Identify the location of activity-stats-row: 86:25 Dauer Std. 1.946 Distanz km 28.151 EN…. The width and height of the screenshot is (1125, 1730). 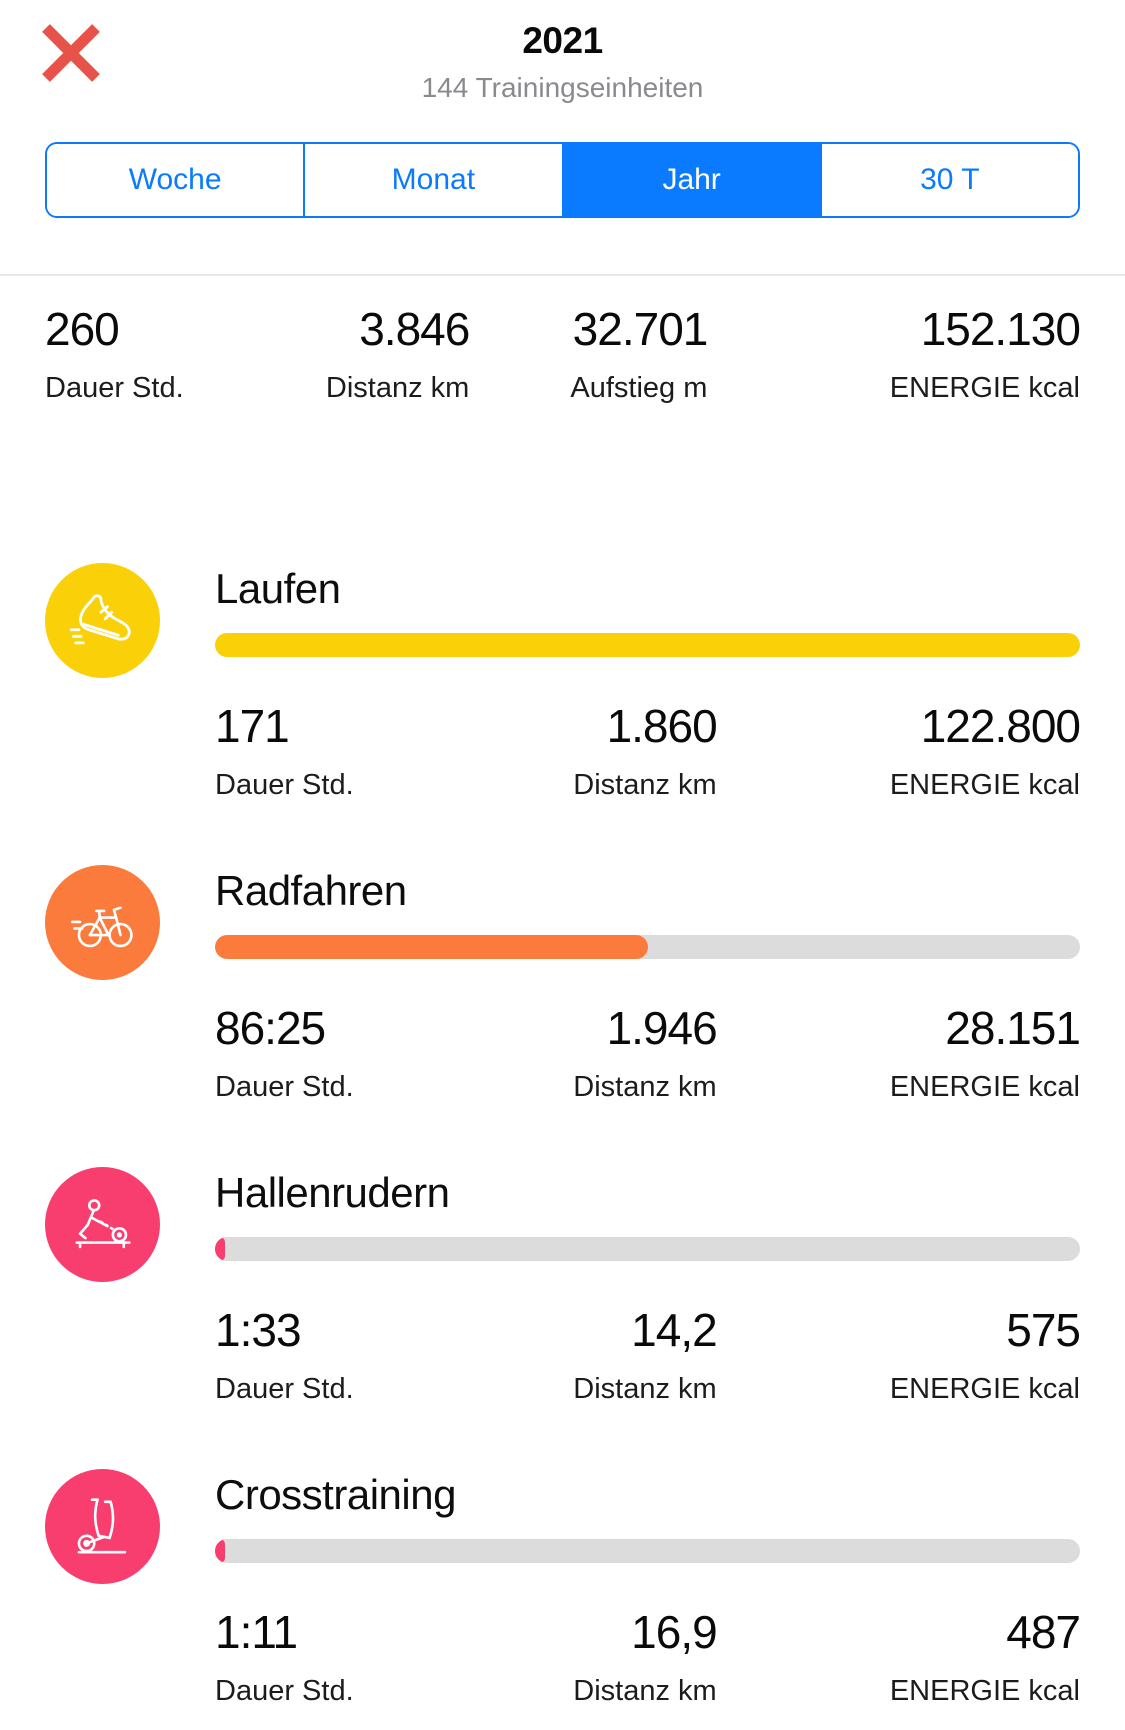
(648, 1053).